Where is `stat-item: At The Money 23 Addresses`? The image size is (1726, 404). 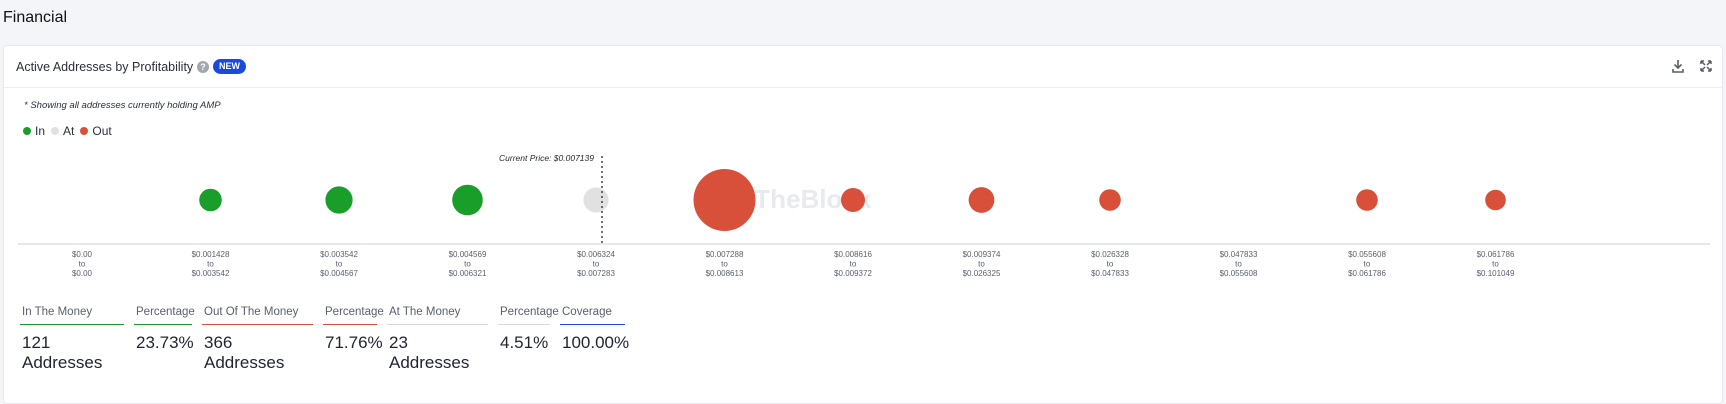
stat-item: At The Money 23 Addresses is located at coordinates (437, 339).